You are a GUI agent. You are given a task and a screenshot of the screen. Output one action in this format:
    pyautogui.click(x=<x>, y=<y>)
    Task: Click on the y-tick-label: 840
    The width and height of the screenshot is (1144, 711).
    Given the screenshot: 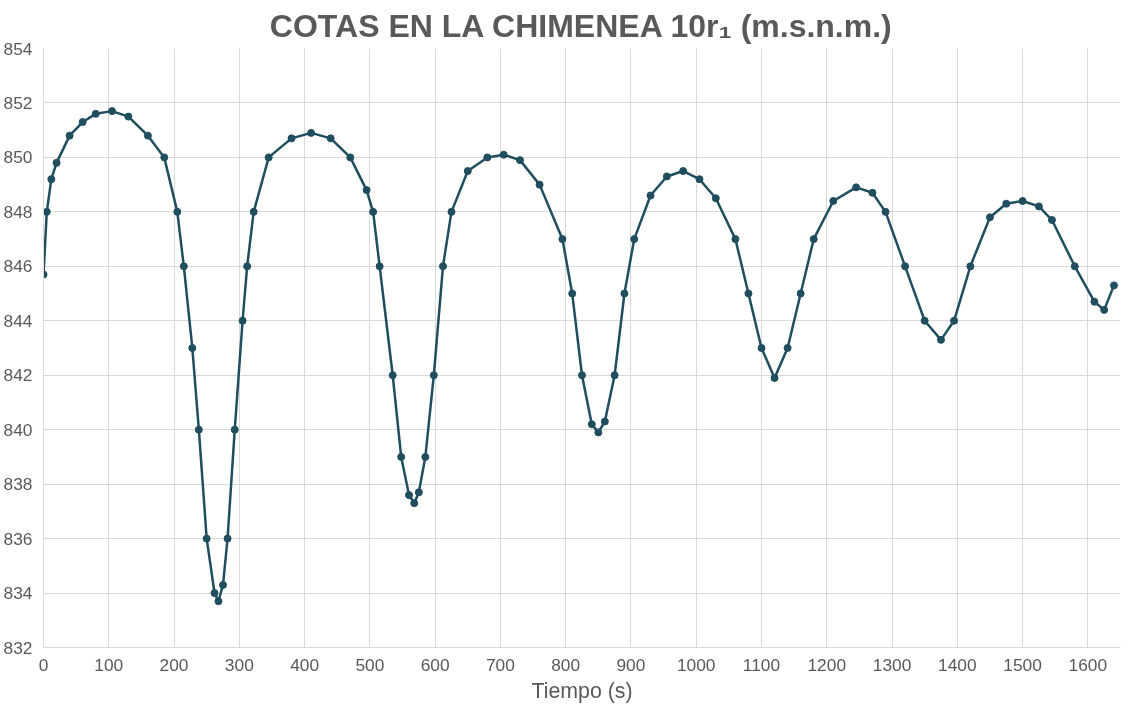 What is the action you would take?
    pyautogui.click(x=18, y=429)
    